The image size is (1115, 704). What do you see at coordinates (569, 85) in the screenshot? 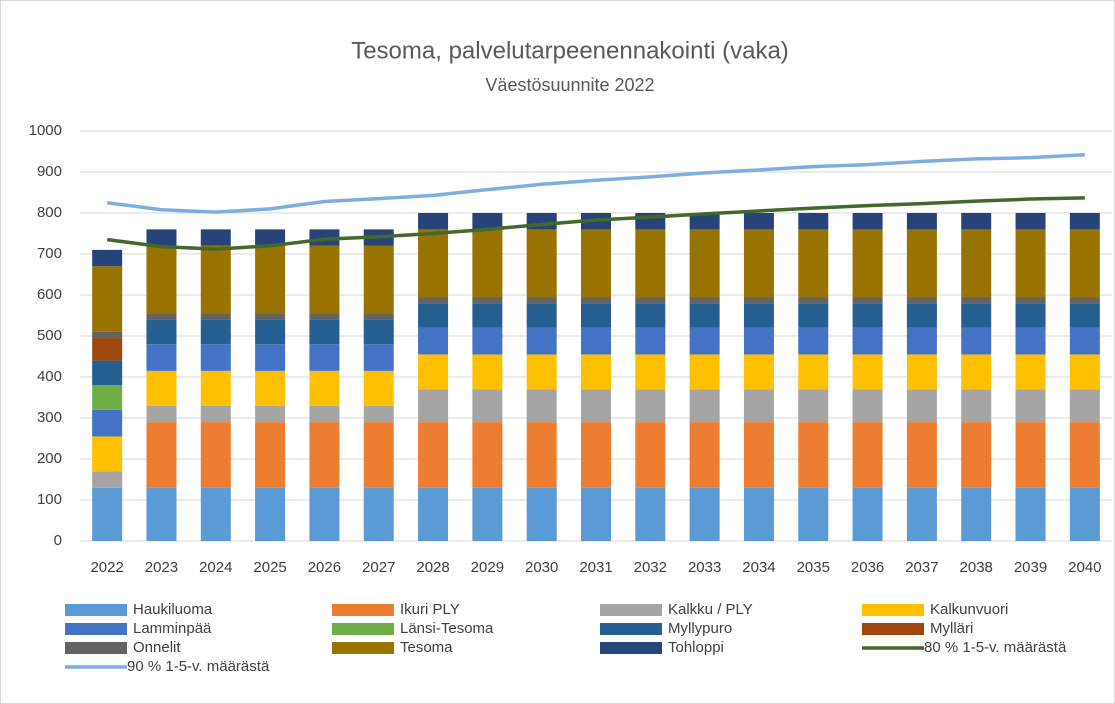
I see `chart-subtitle: Väestösuunnite 2022` at bounding box center [569, 85].